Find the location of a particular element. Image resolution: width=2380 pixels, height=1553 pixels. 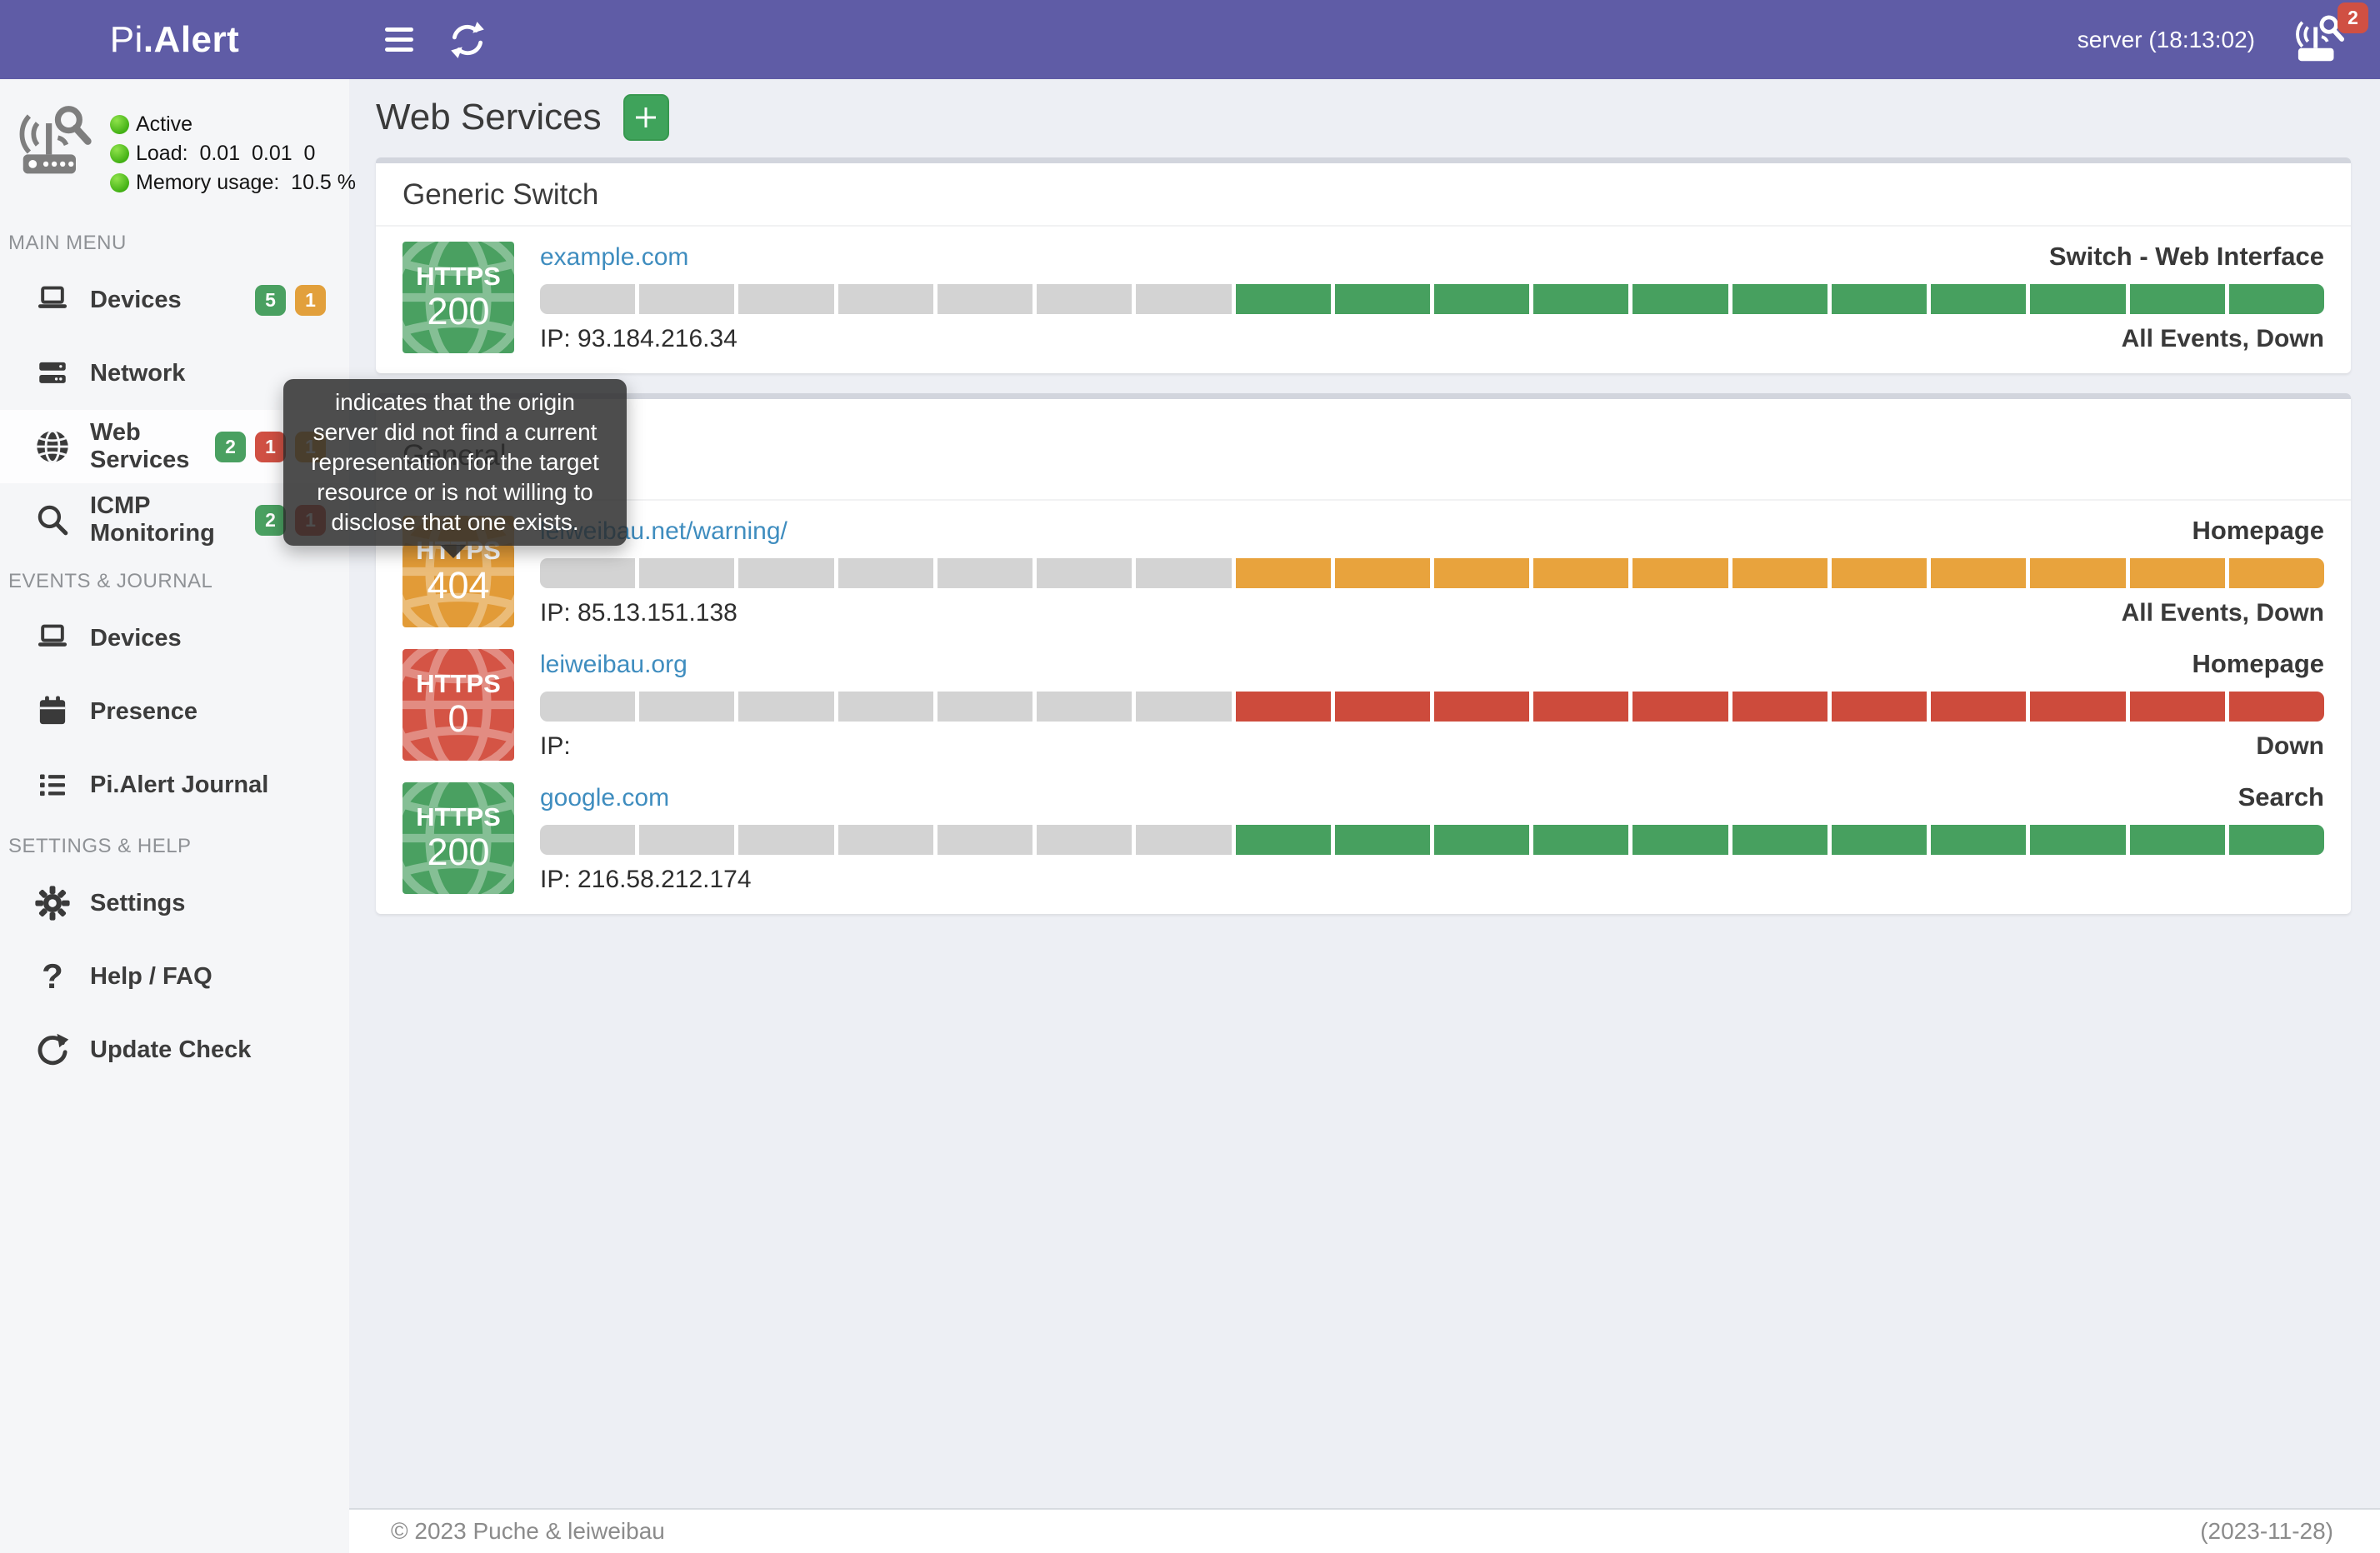

service-ip: IP: 216.58.212.174 is located at coordinates (646, 879).